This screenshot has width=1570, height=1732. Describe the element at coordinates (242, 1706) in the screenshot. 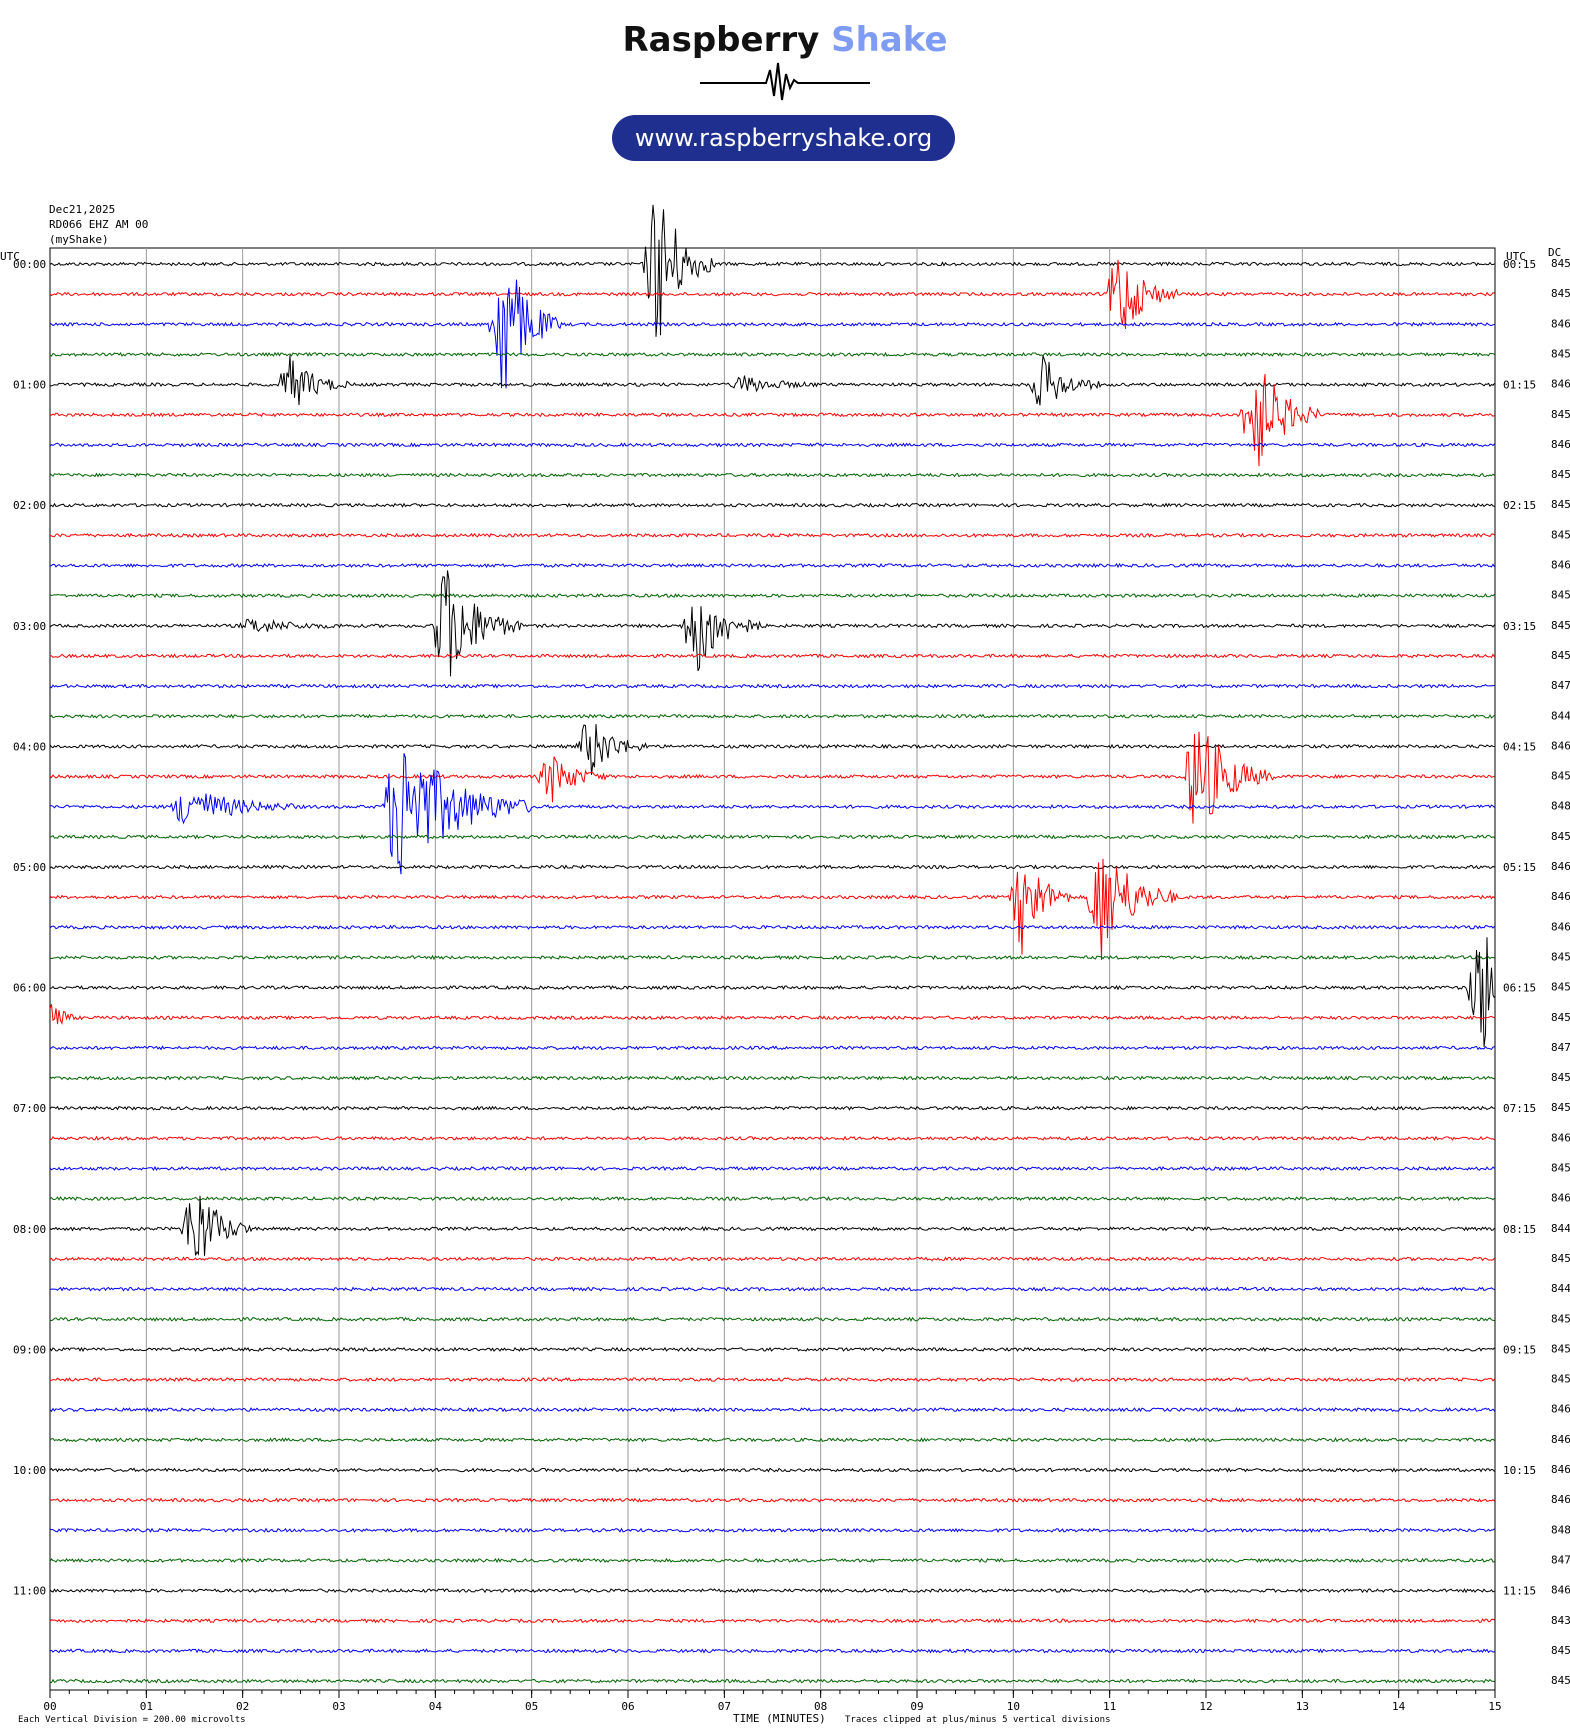

I see `x-tick-label: 02` at that location.